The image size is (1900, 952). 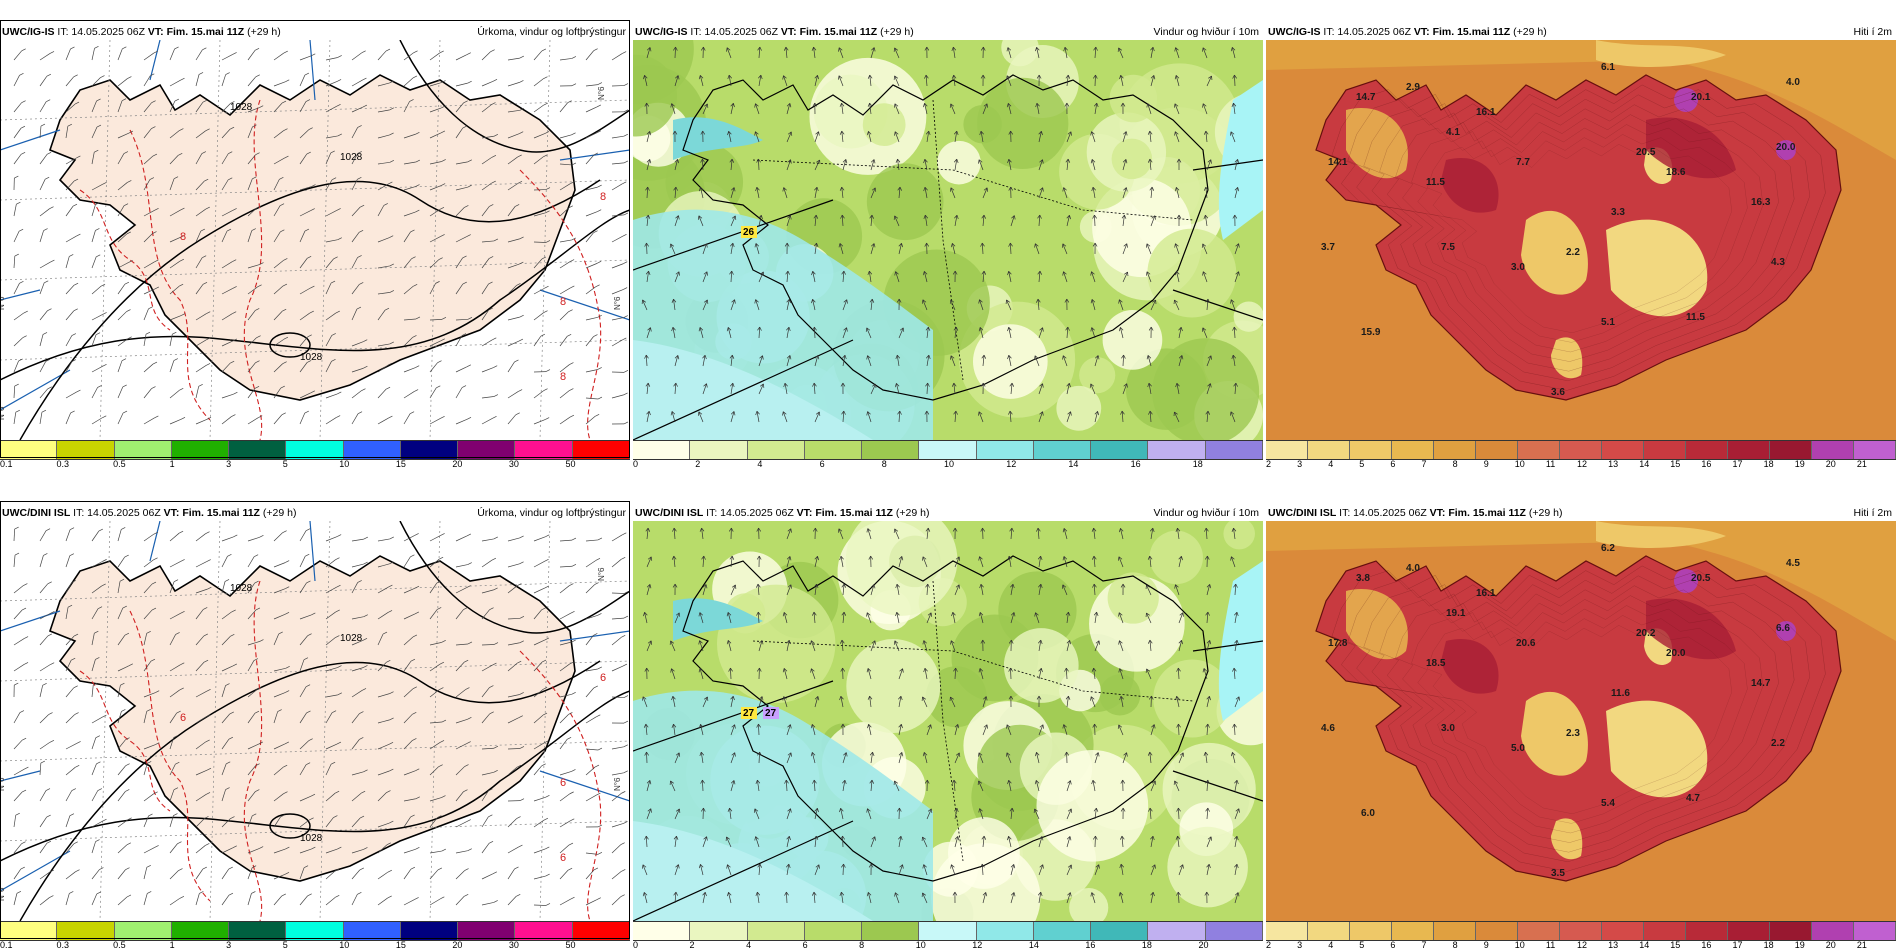 What do you see at coordinates (1338, 162) in the screenshot?
I see `temperature-label: 14.1` at bounding box center [1338, 162].